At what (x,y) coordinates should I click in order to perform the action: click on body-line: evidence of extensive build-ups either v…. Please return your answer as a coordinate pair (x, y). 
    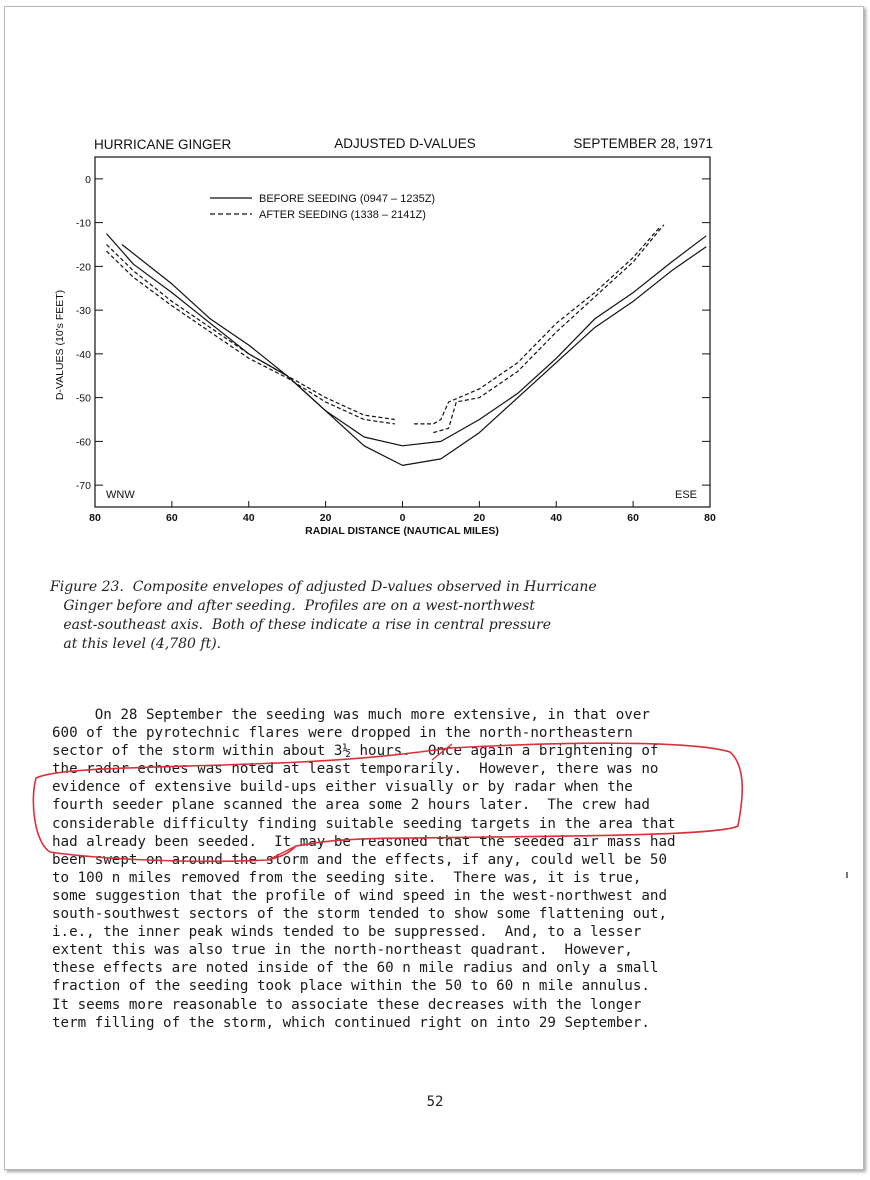
    Looking at the image, I should click on (342, 787).